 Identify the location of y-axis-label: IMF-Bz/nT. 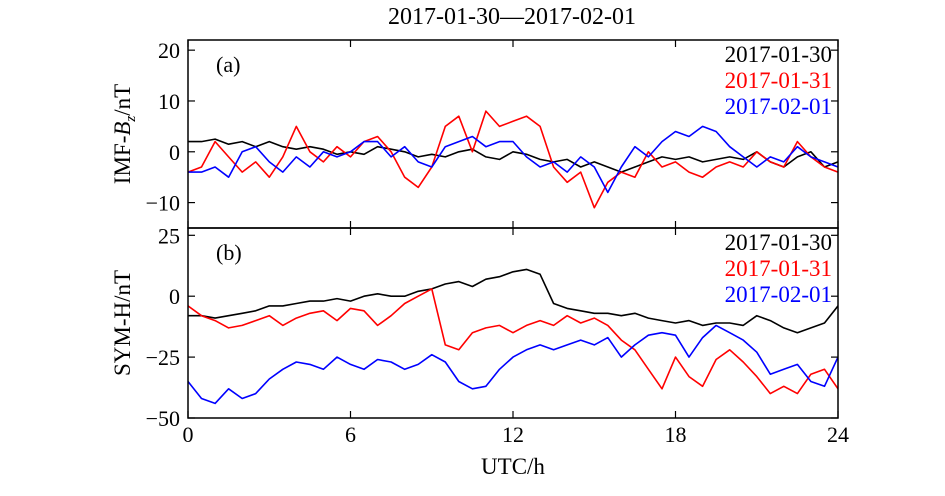
(124, 134).